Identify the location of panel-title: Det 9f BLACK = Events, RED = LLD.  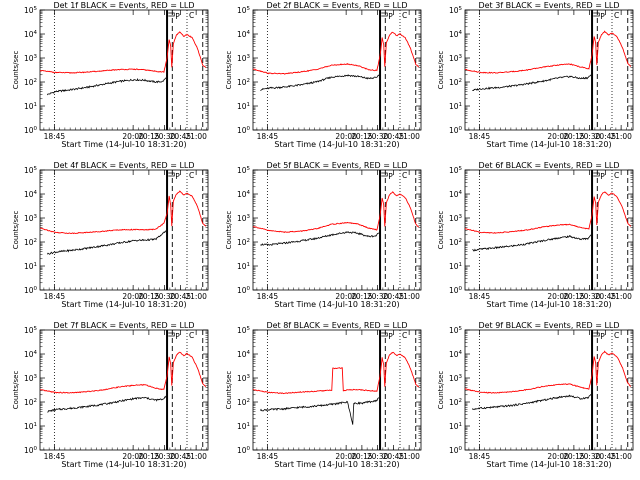
(548, 325).